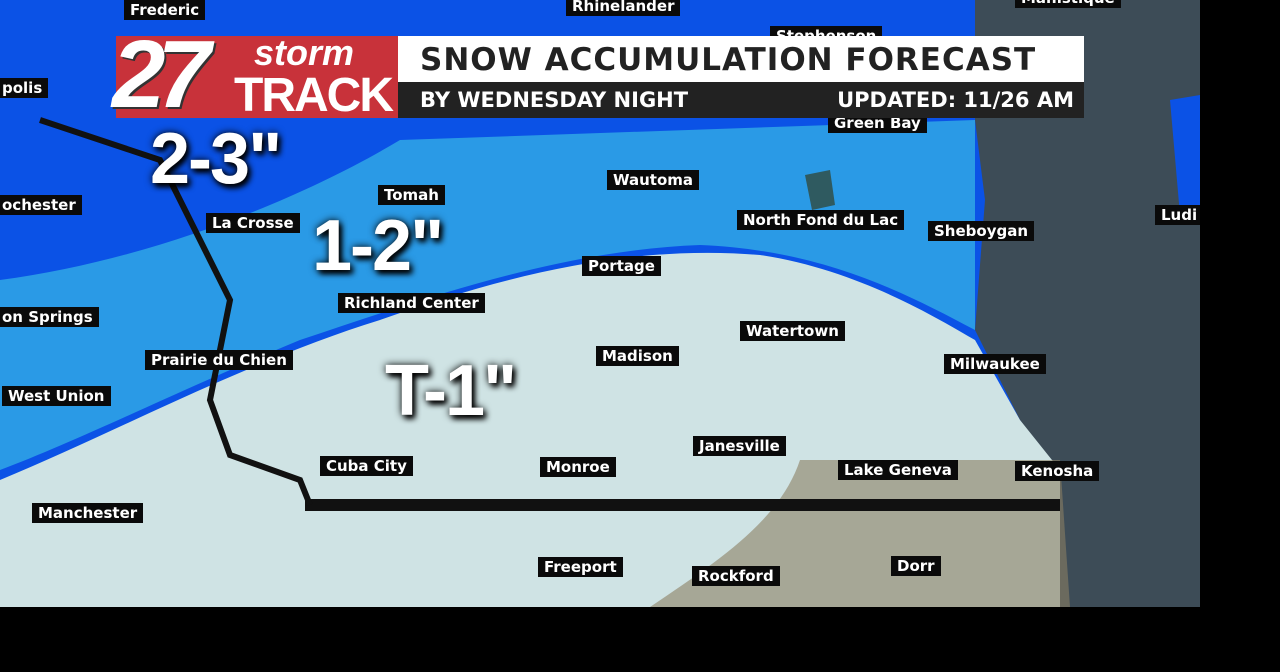 This screenshot has height=672, width=1280. What do you see at coordinates (253, 223) in the screenshot?
I see `city-label: La Crosse` at bounding box center [253, 223].